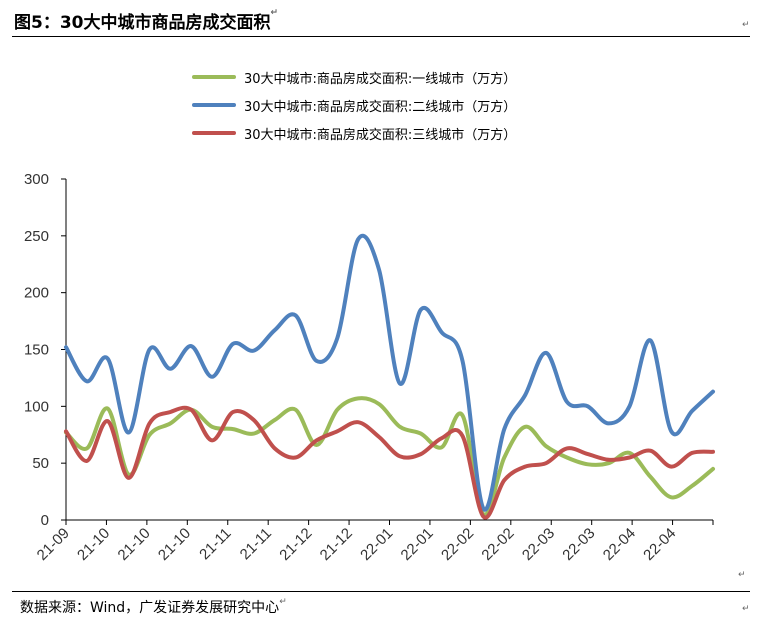  What do you see at coordinates (146, 20) in the screenshot?
I see `figure-title: 图5：30大中城市商品房成交面积 ↵` at bounding box center [146, 20].